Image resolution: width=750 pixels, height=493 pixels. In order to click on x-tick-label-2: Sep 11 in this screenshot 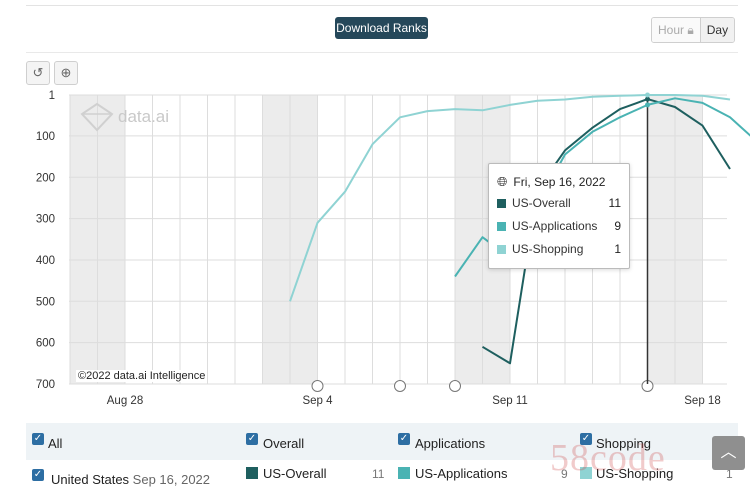, I will do `click(510, 401)`.